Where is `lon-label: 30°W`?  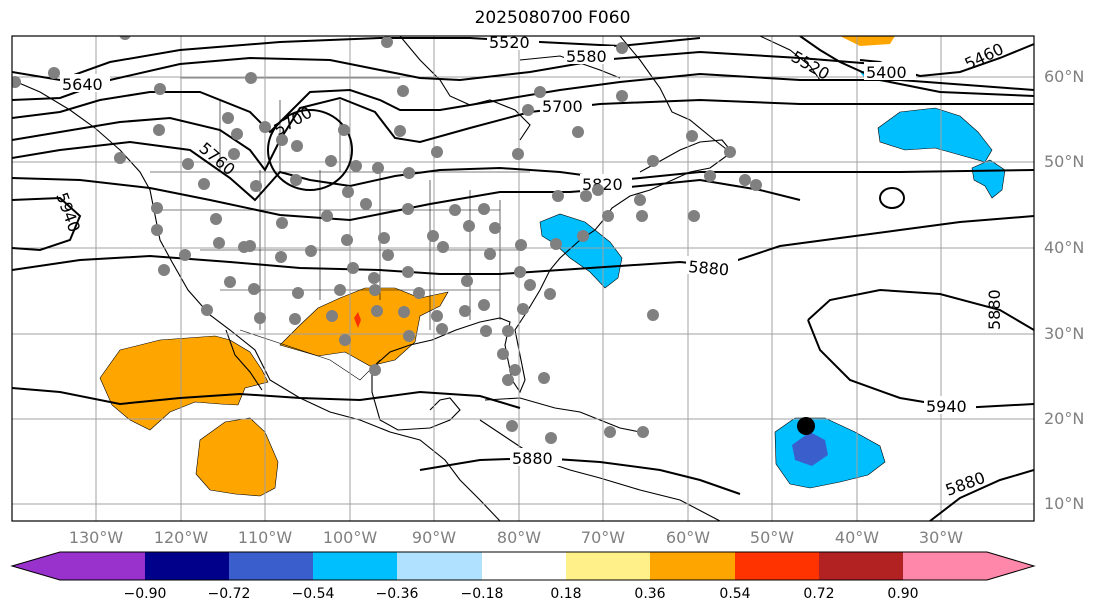
lon-label: 30°W is located at coordinates (941, 537).